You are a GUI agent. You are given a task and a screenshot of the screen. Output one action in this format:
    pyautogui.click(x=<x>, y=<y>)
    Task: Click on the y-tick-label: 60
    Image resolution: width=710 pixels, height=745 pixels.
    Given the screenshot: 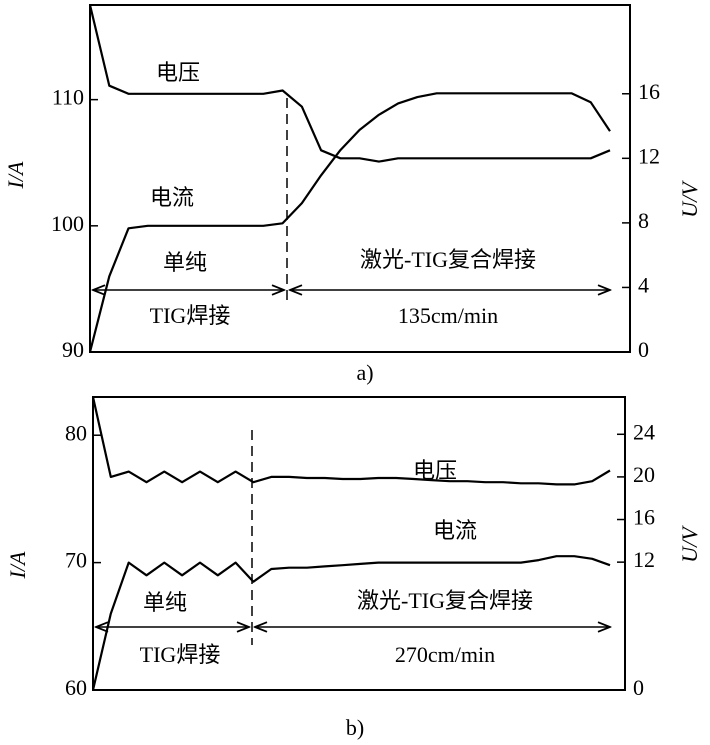 What is the action you would take?
    pyautogui.click(x=76, y=687)
    